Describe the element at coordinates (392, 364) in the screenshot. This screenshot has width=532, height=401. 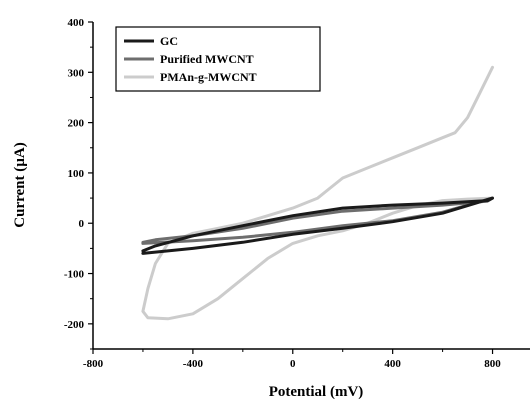
I see `x-tick-label: 400` at that location.